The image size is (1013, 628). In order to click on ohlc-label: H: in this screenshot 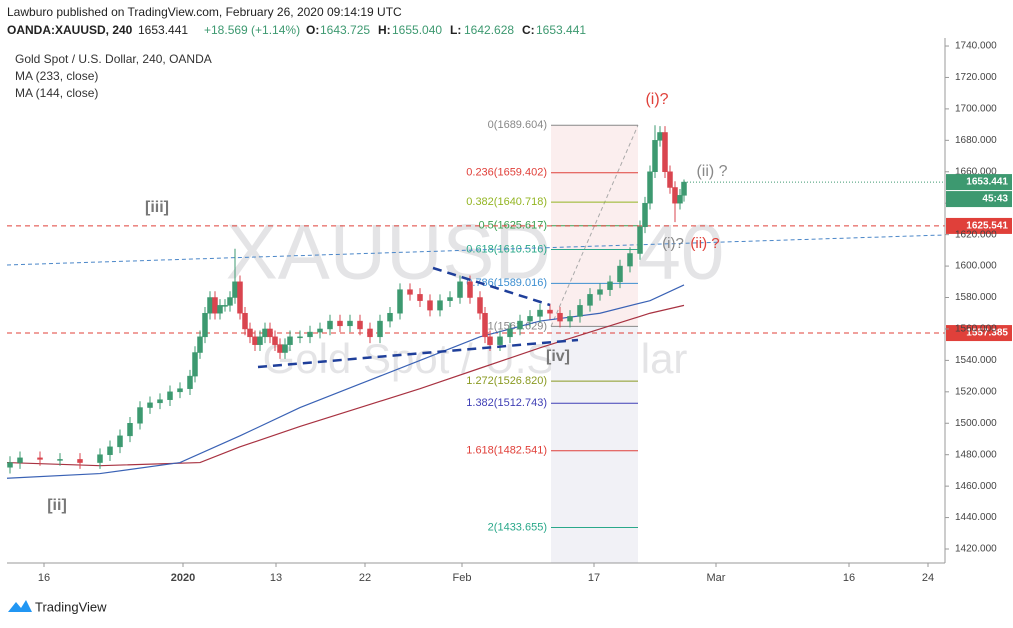, I will do `click(384, 30)`.